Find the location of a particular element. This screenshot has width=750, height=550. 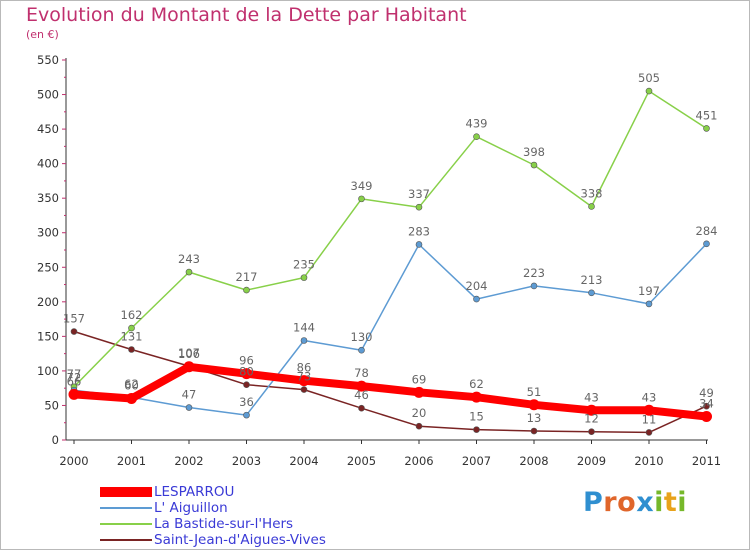

data-label: 204 is located at coordinates (477, 286).